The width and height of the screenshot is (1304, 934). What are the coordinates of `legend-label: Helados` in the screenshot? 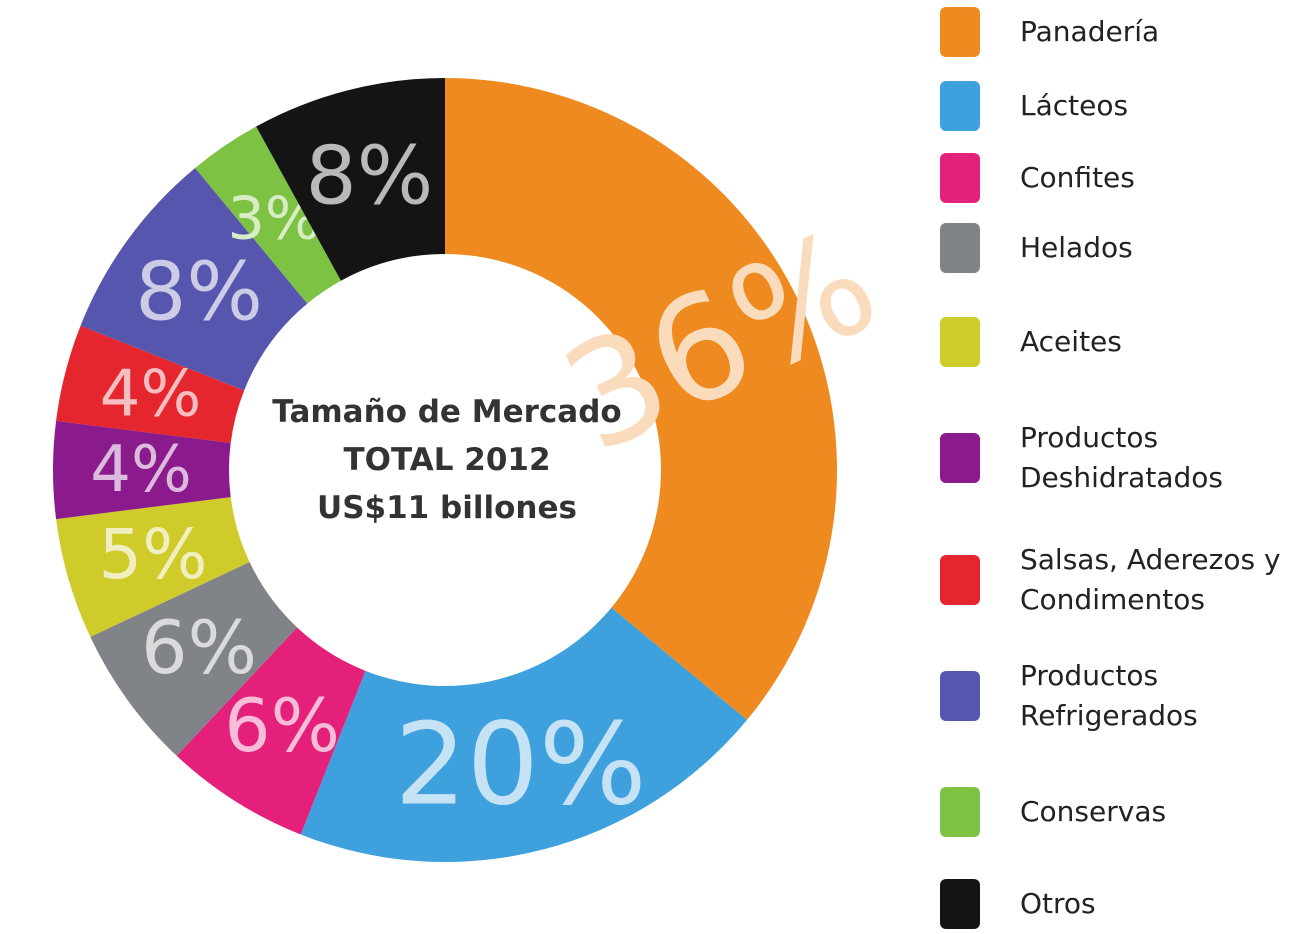 It's located at (1076, 247).